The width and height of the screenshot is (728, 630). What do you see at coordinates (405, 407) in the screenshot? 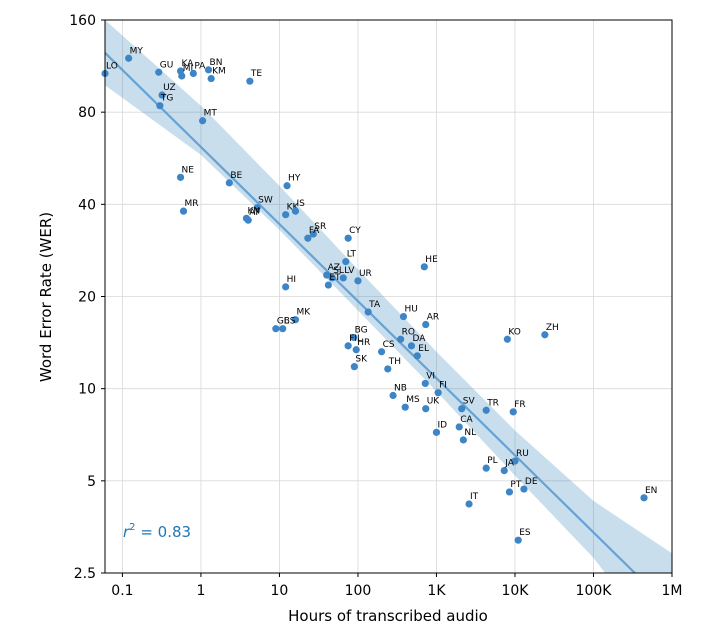
I see `data-point-ms` at bounding box center [405, 407].